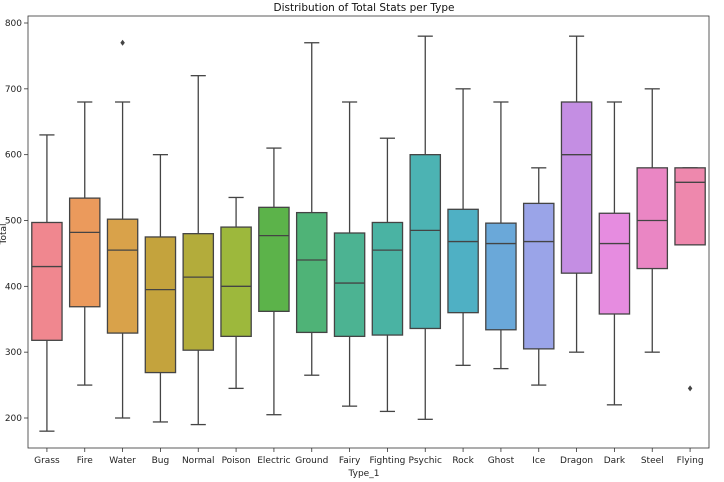  Describe the element at coordinates (311, 461) in the screenshot. I see `x-tick-label: Ground` at that location.